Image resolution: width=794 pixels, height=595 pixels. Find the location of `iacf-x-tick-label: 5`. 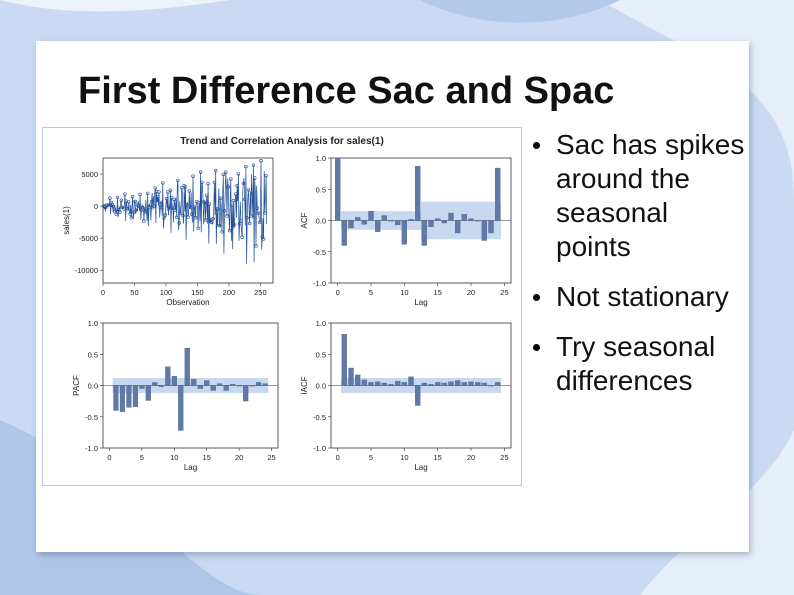

iacf-x-tick-label: 5 is located at coordinates (371, 457).